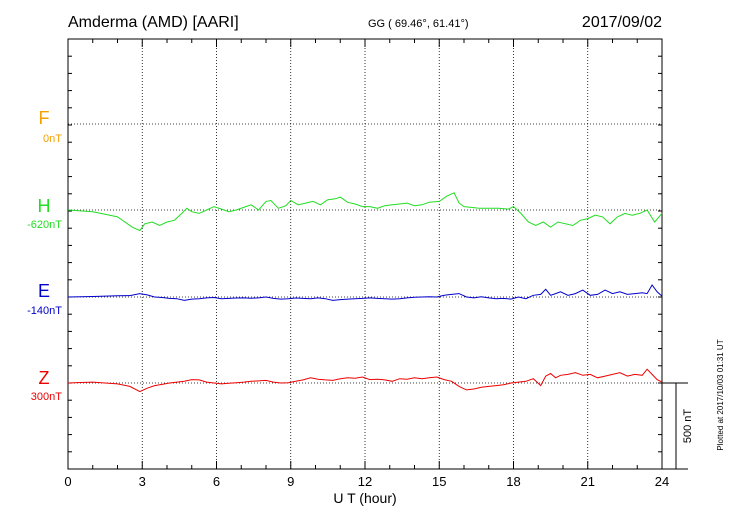 The width and height of the screenshot is (730, 520). I want to click on series-baseline-Z: 300nT, so click(46, 397).